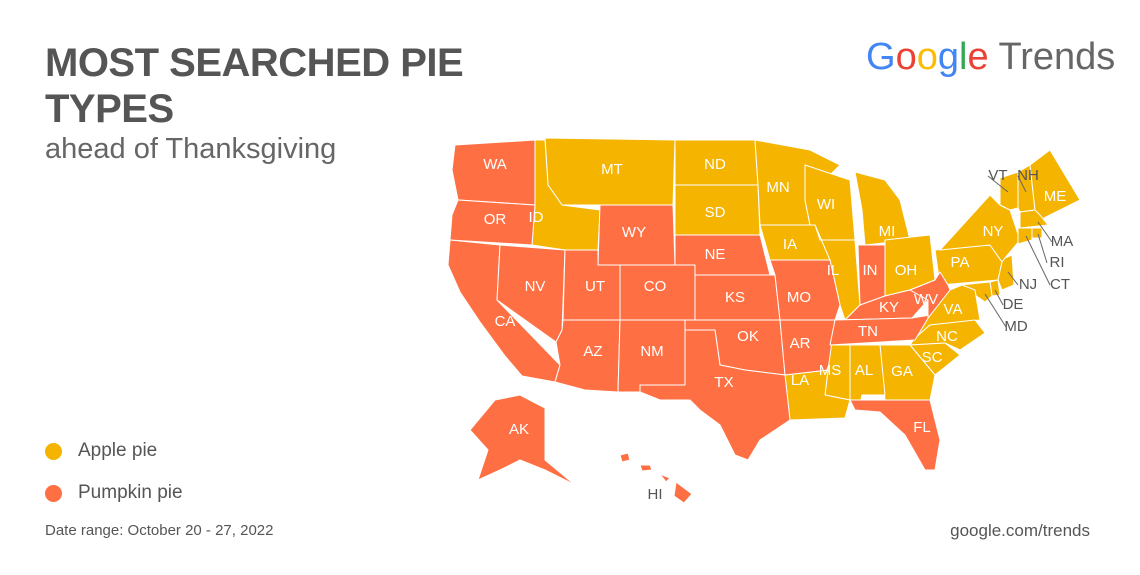  I want to click on state-label: LA, so click(800, 380).